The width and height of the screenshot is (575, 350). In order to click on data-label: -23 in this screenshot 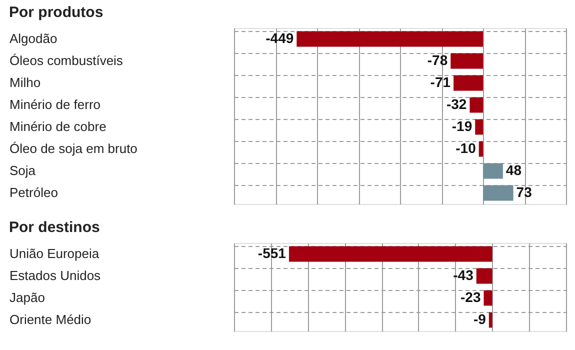, I will do `click(470, 297)`.